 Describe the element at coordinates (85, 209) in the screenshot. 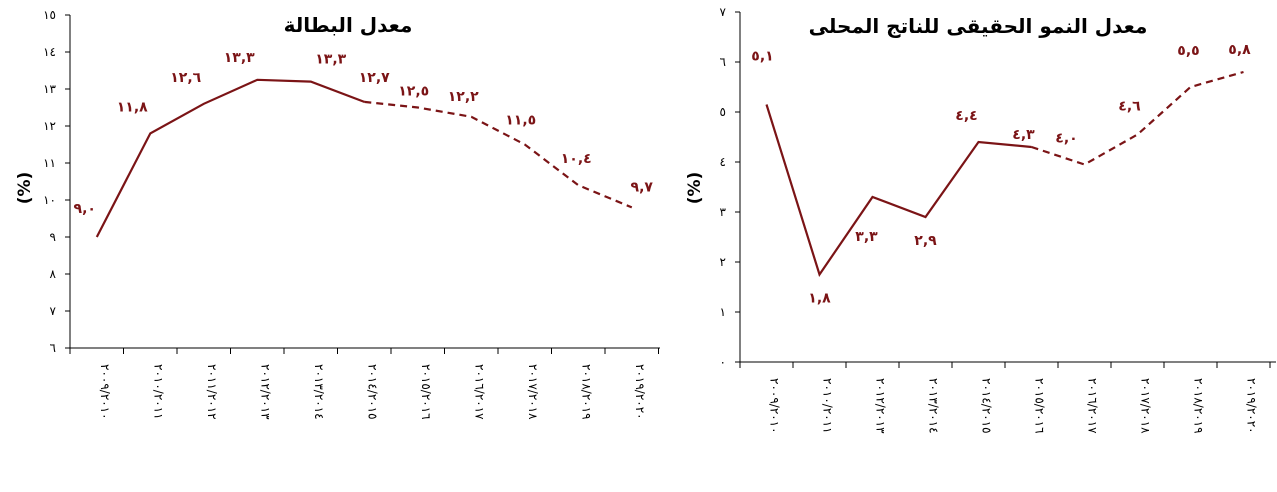

I see `data-label: ٩,٠` at that location.